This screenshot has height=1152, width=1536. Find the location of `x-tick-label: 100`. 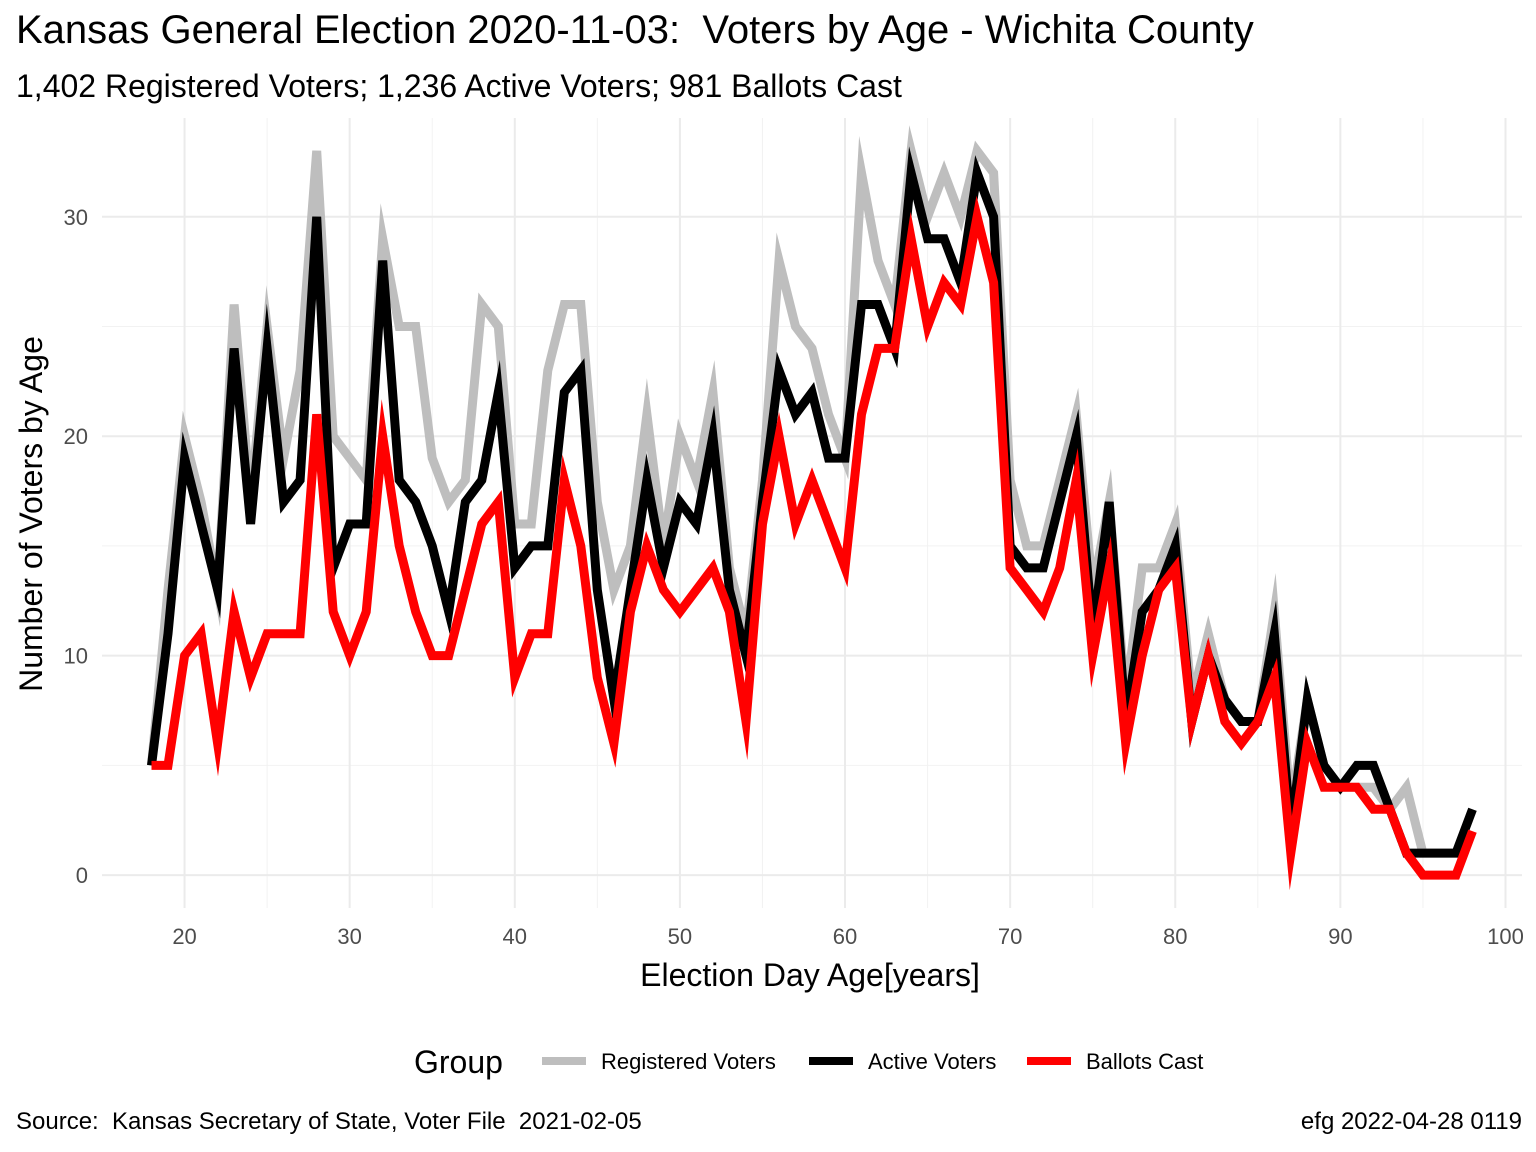

x-tick-label: 100 is located at coordinates (1505, 936).